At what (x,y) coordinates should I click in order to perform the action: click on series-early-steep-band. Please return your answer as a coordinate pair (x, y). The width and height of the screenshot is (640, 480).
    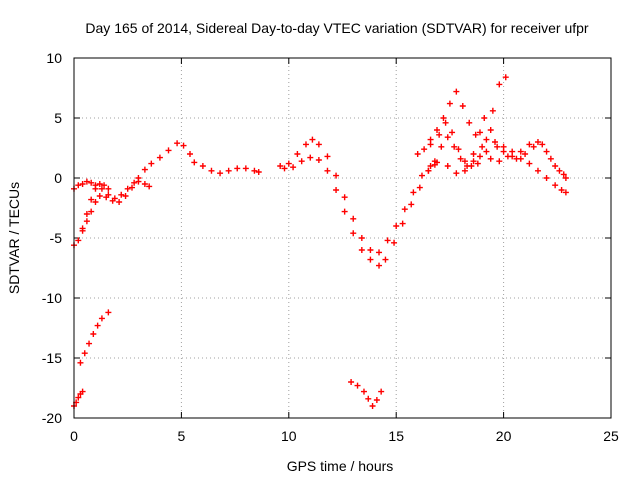
    Looking at the image, I should click on (95, 206).